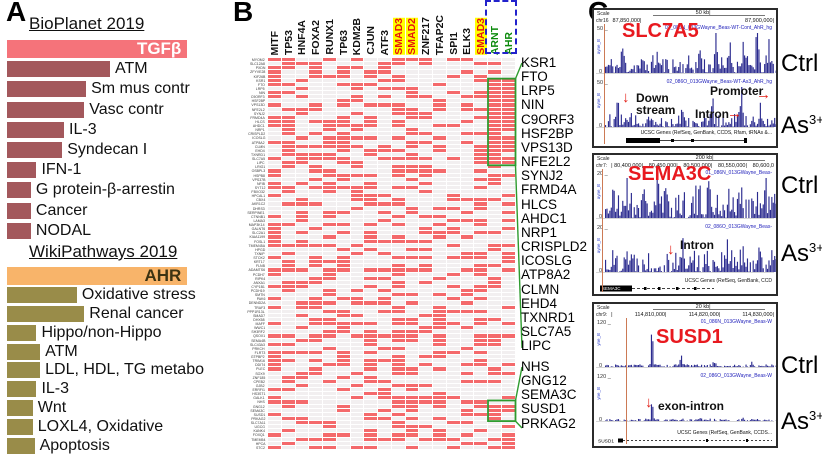 The height and width of the screenshot is (455, 822). I want to click on row-label: ERRFI1, so click(258, 390).